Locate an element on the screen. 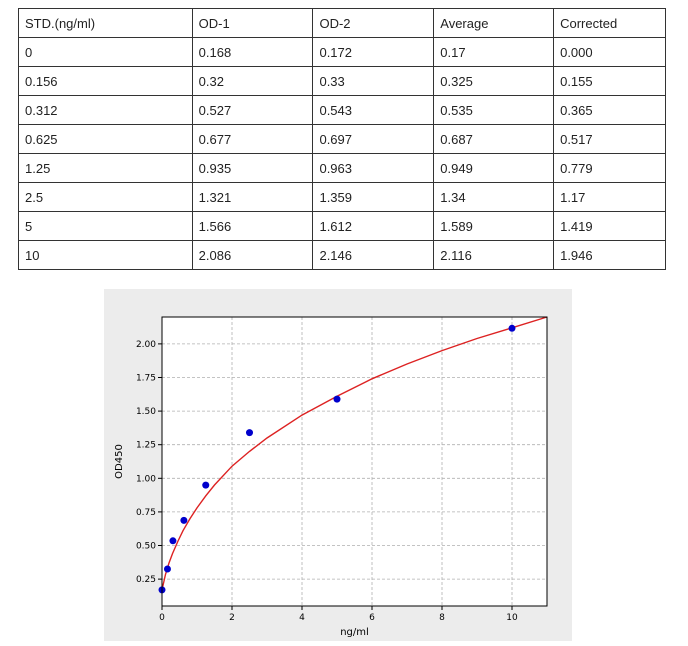  table-row: 0.312 0.527 0.543 0.535 0.365 is located at coordinates (342, 110).